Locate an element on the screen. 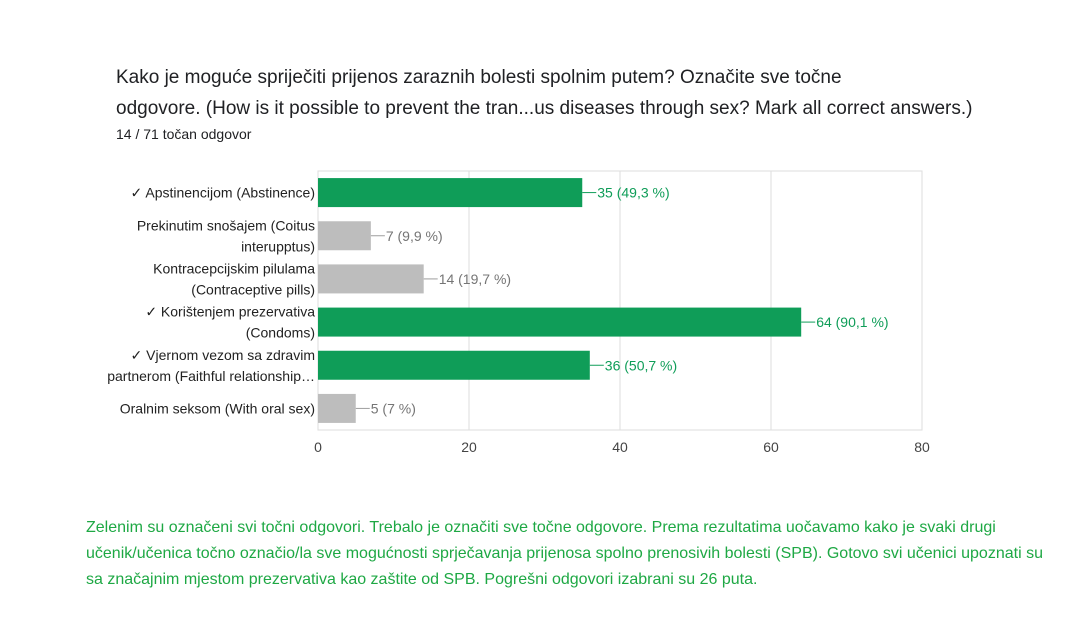  data-label: 14 (19,7 %) is located at coordinates (475, 279).